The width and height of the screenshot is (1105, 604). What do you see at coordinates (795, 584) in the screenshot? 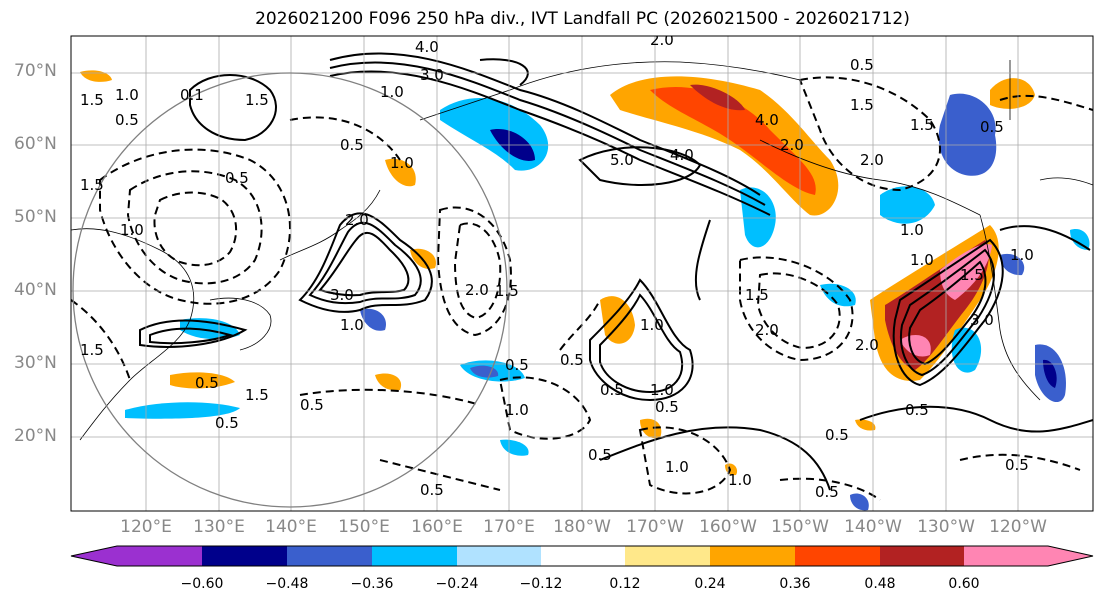
I see `colorbar-tick-label: 0.36` at bounding box center [795, 584].